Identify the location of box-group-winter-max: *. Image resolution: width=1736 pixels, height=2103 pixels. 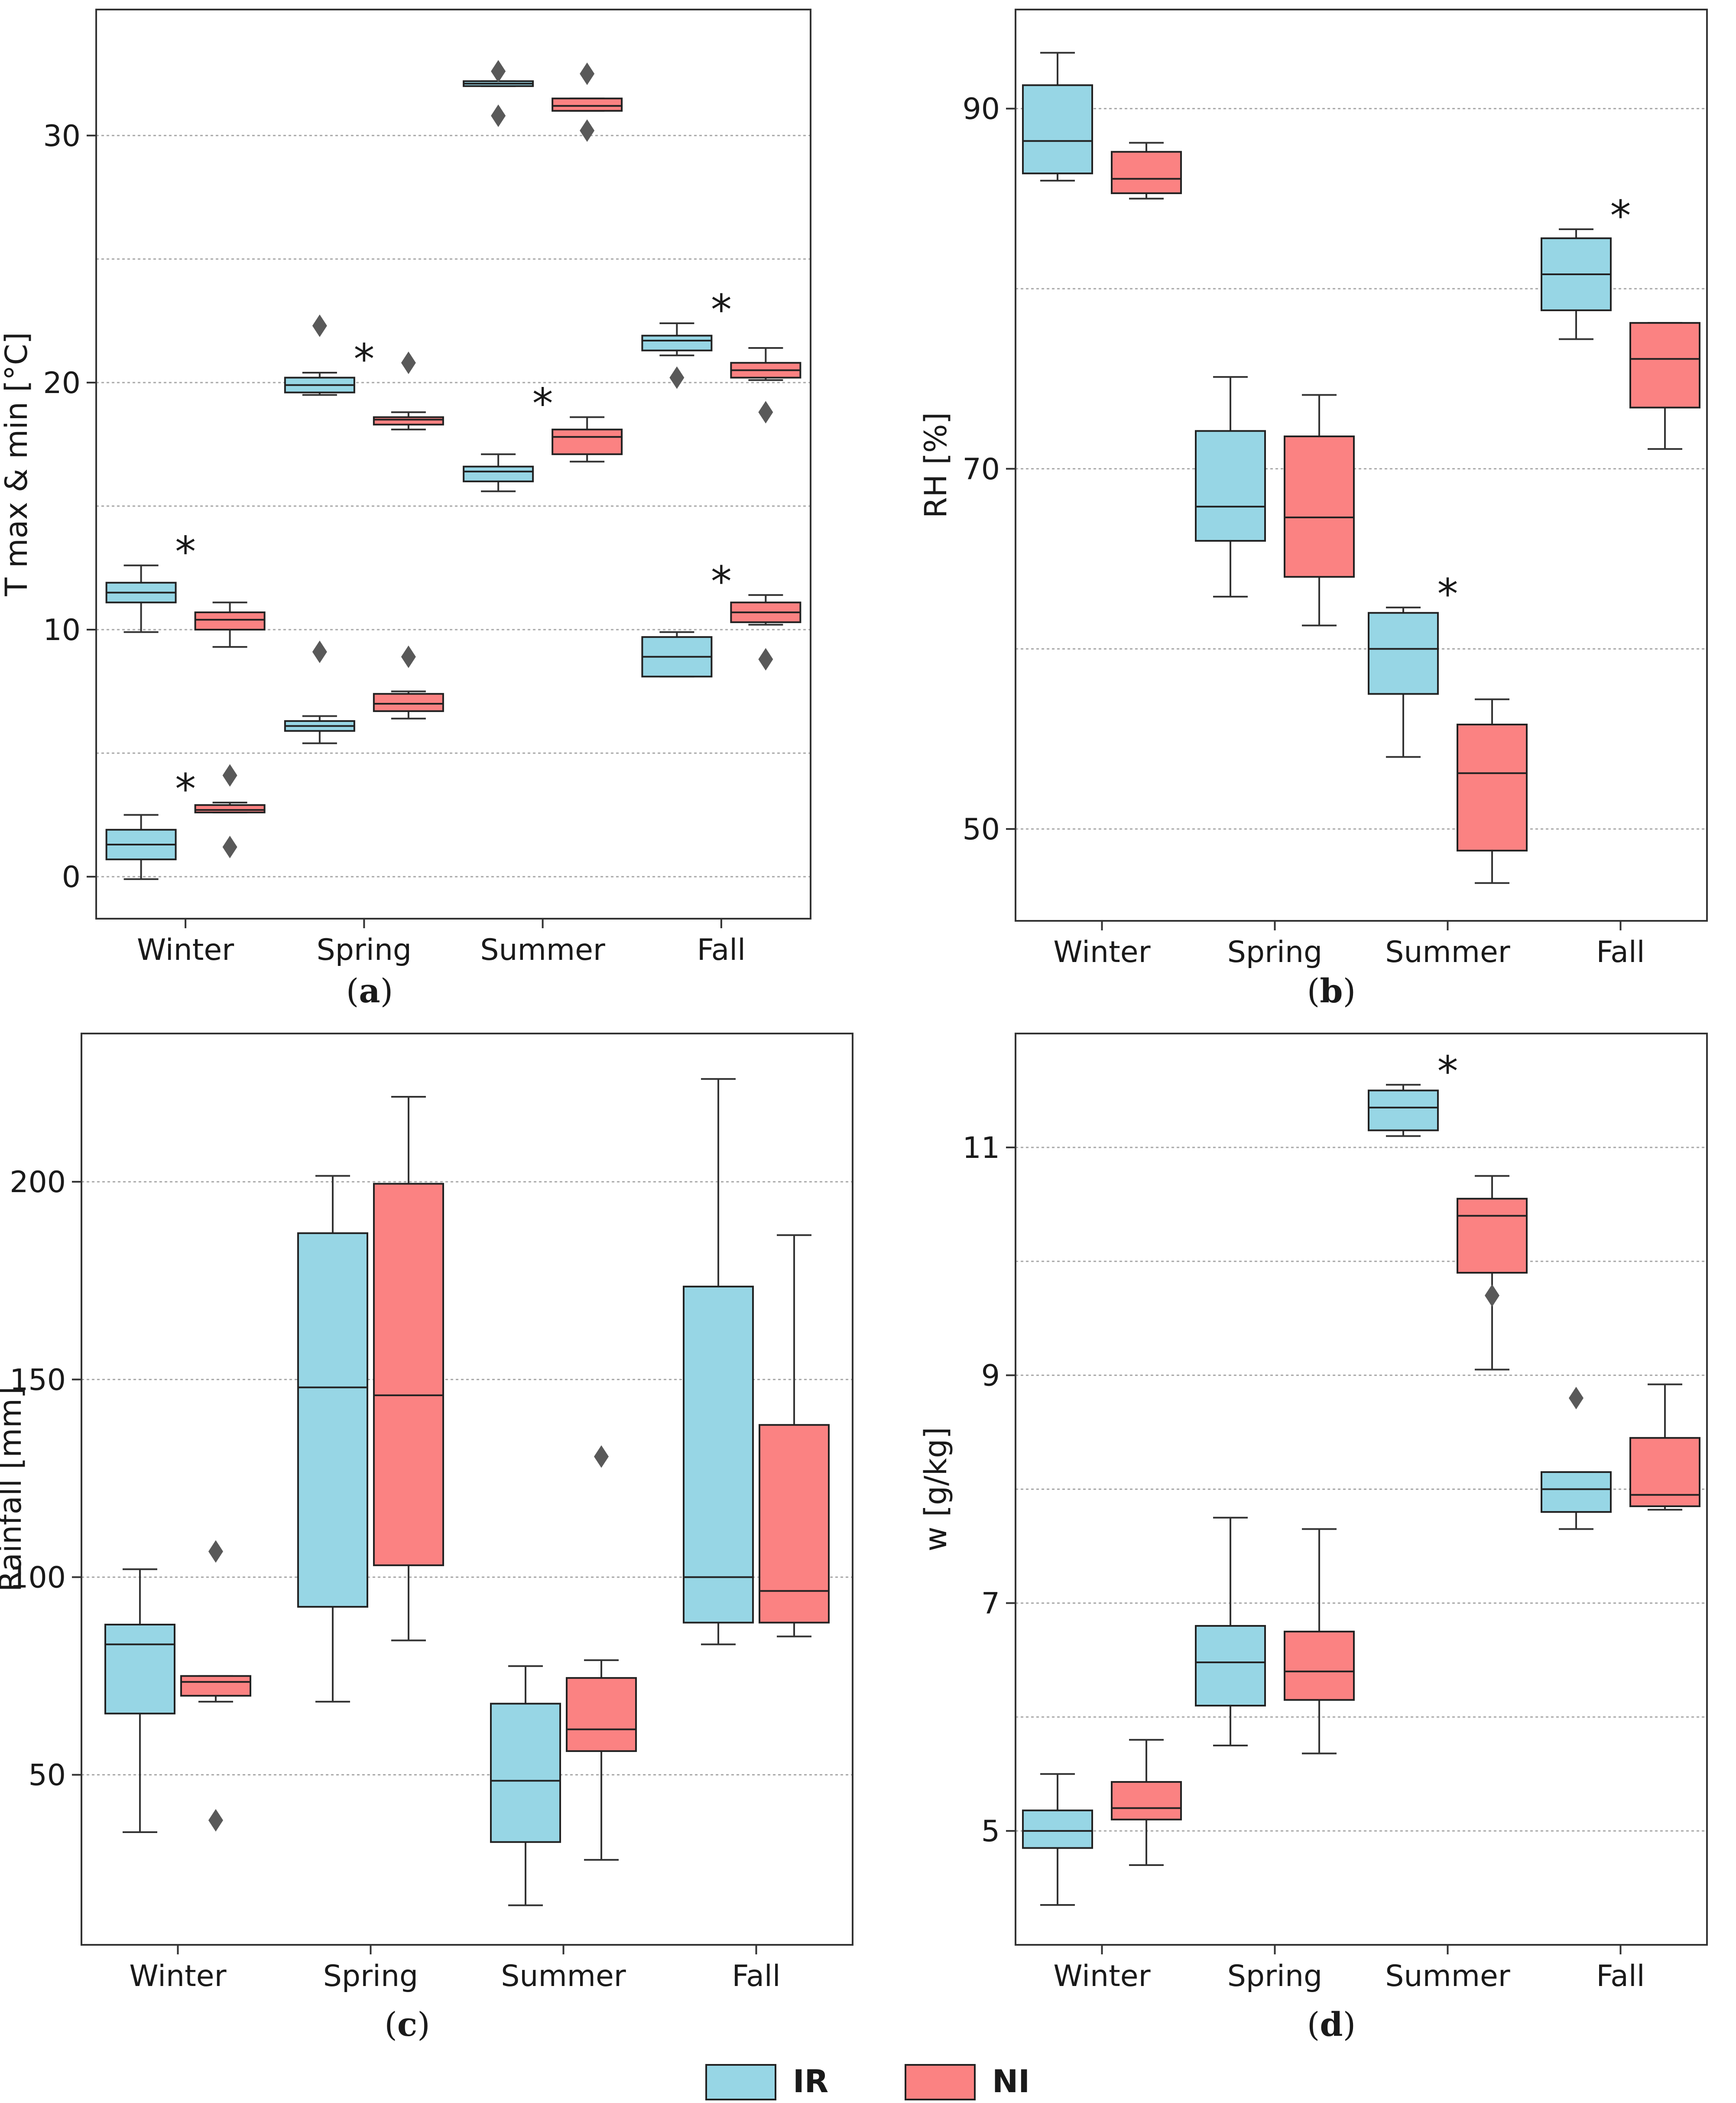
(185, 588).